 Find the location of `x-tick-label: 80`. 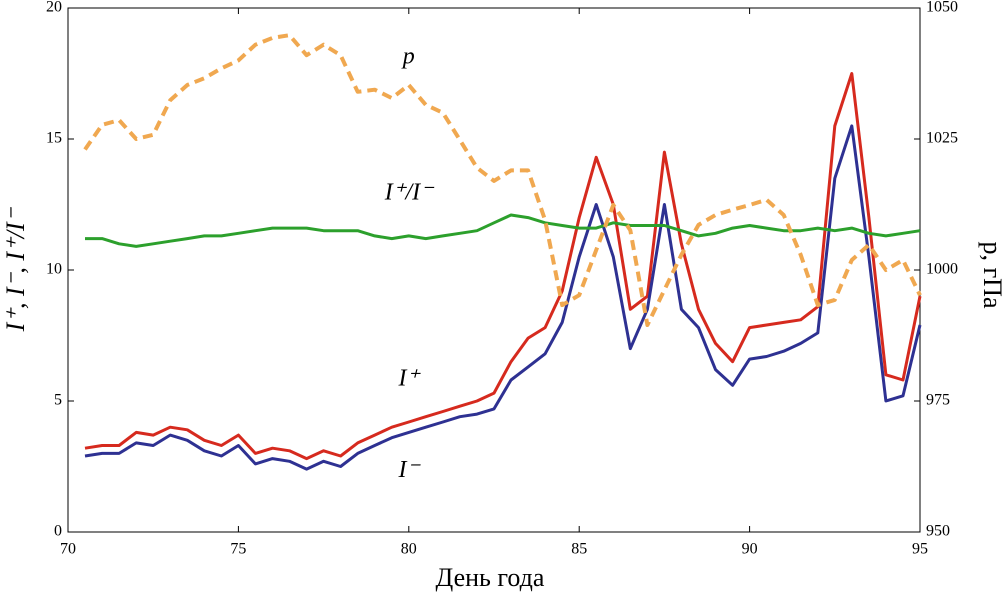

x-tick-label: 80 is located at coordinates (409, 549).